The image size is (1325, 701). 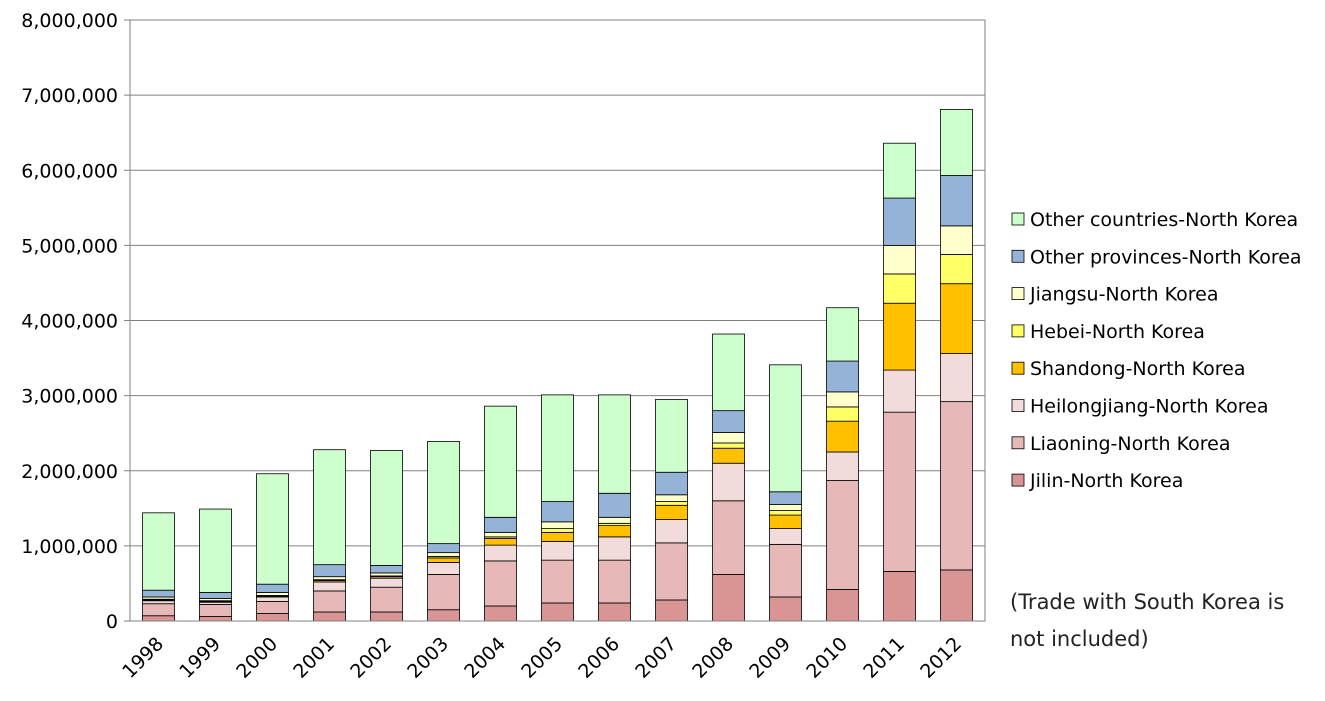 What do you see at coordinates (386, 574) in the screenshot?
I see `bar-segment-jiangsu-north-korea-2002` at bounding box center [386, 574].